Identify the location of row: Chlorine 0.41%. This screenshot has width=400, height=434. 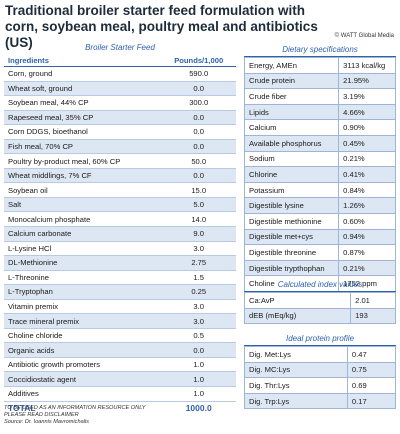
(320, 174).